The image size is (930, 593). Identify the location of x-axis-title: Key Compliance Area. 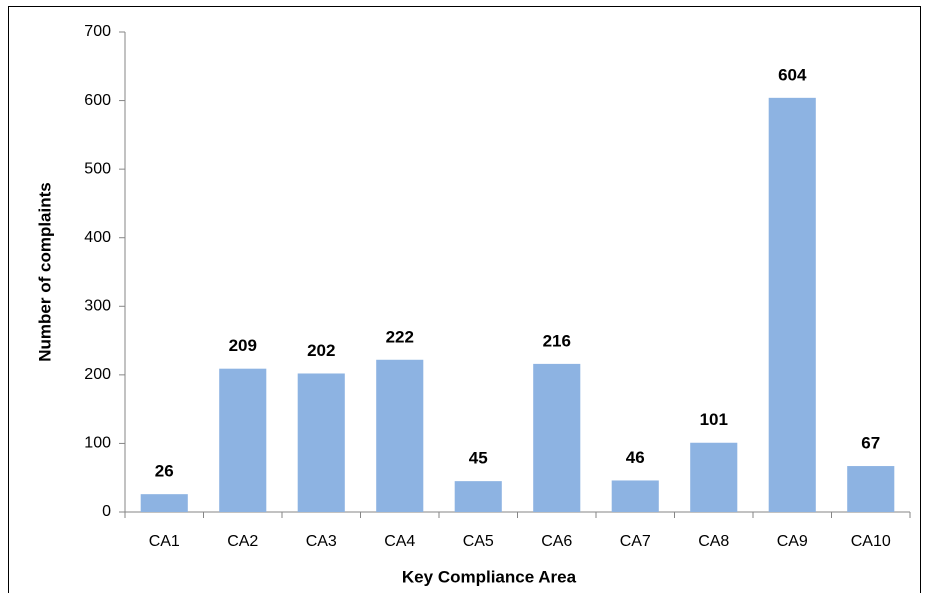
(489, 576).